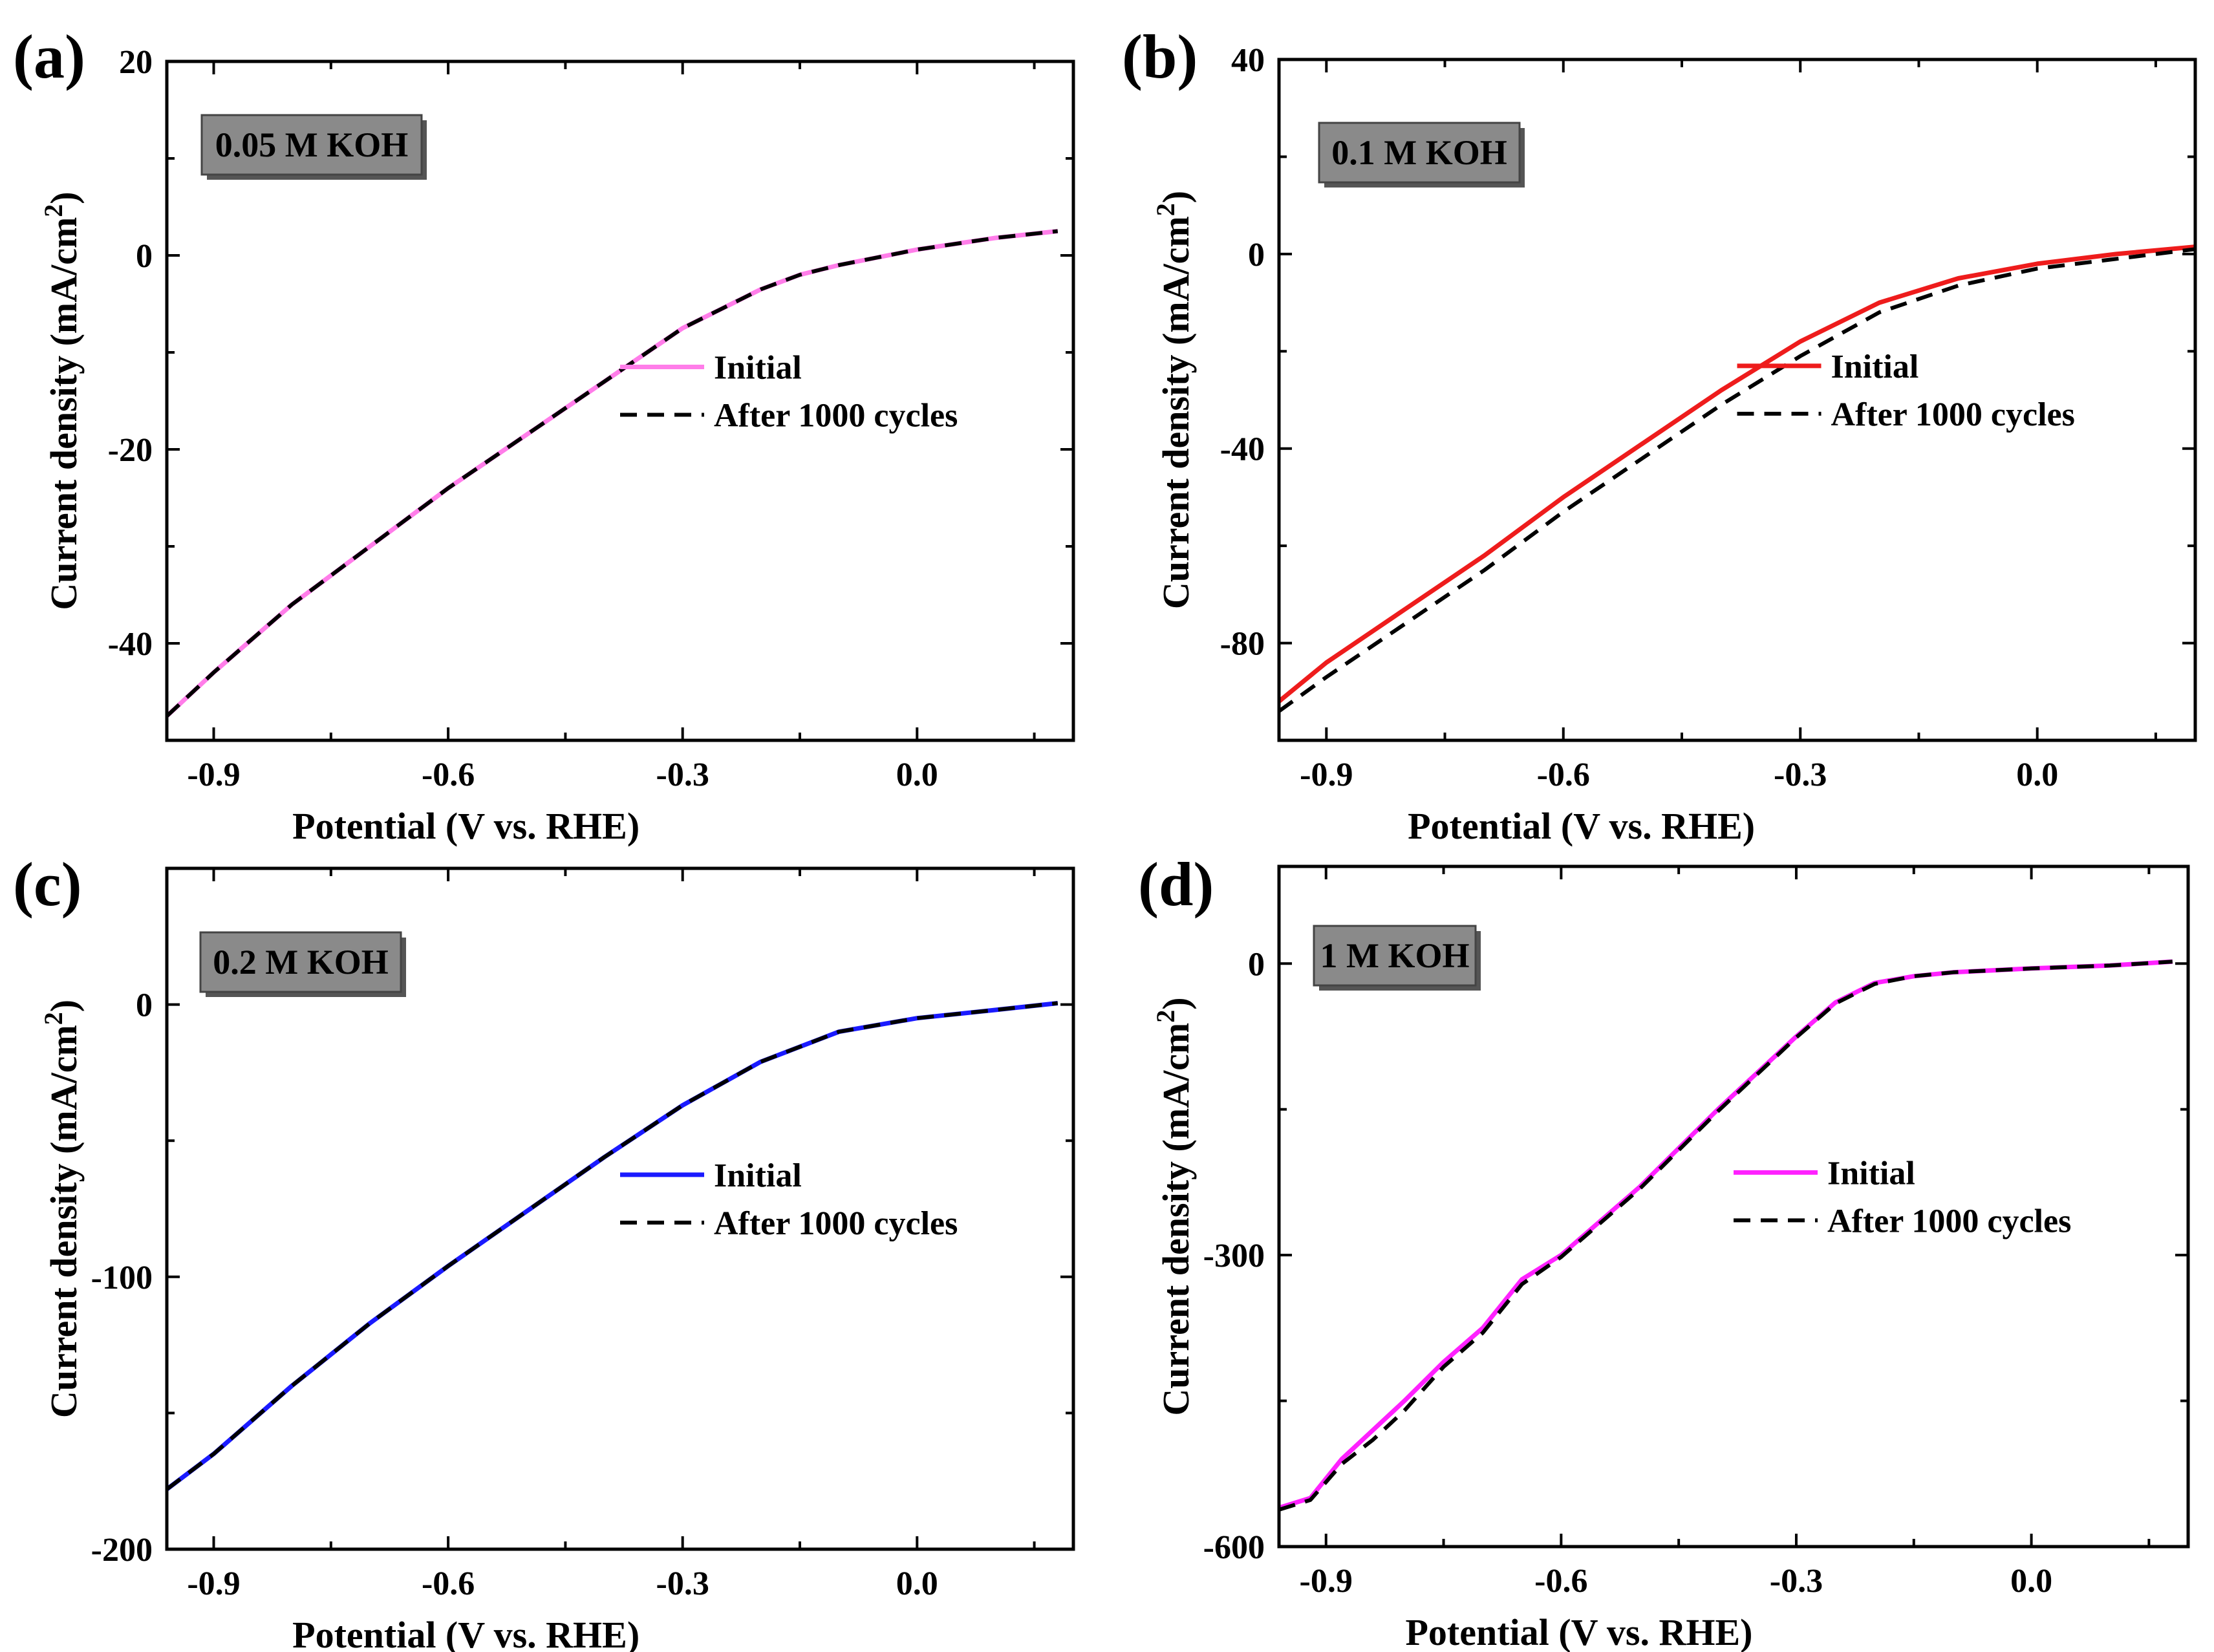  I want to click on y-tick-label: -80, so click(1242, 644).